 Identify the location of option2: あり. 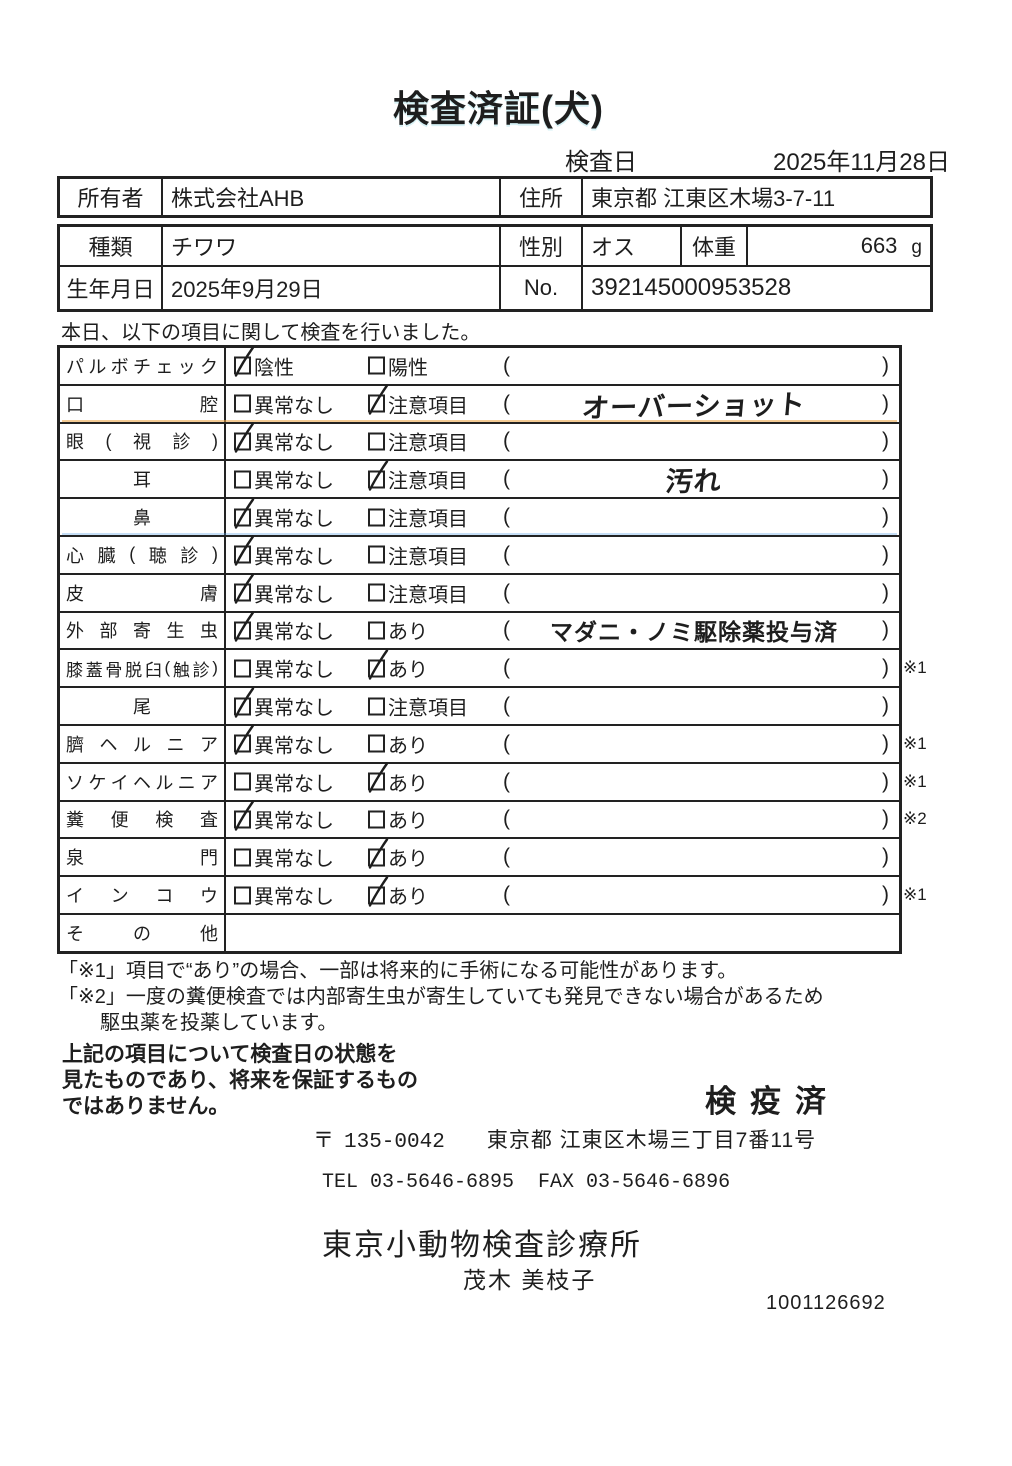
(398, 892).